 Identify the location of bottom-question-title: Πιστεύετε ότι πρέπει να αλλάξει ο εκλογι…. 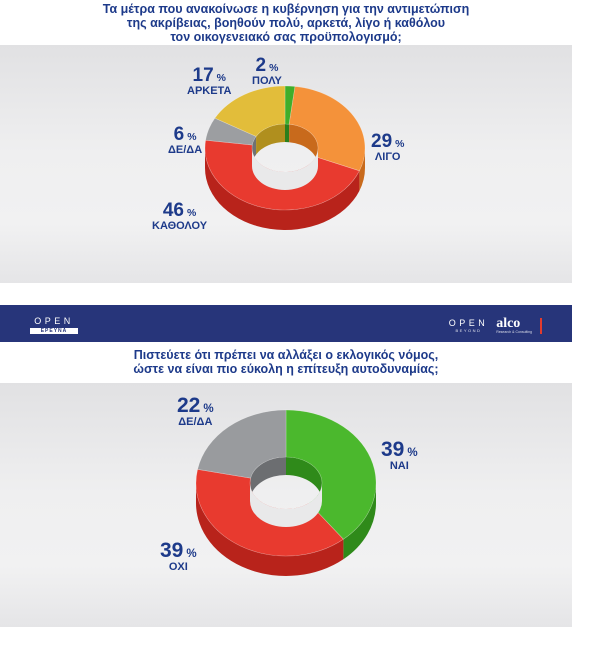
(286, 362).